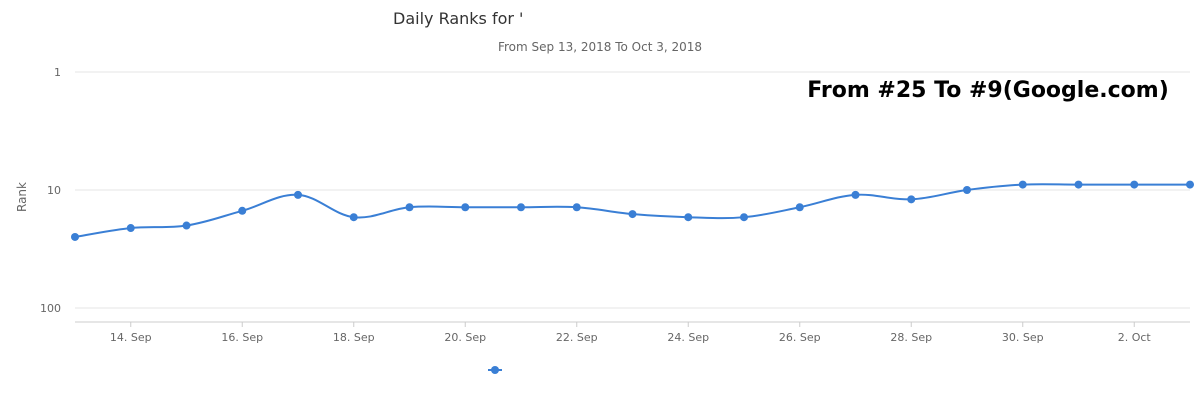  Describe the element at coordinates (57, 72) in the screenshot. I see `y-tick-label: 1` at that location.